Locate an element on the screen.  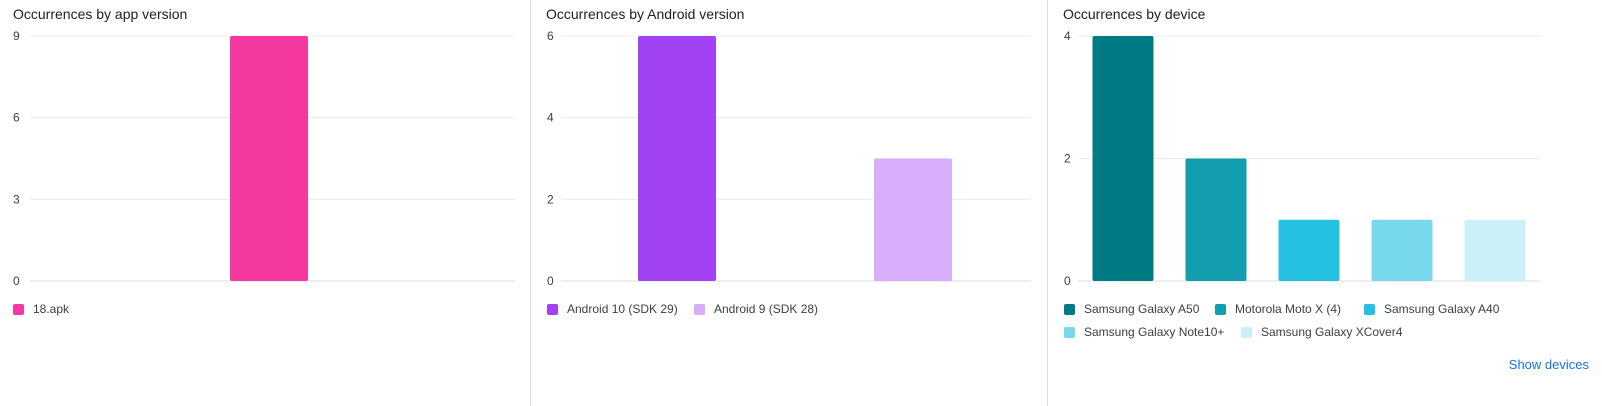
show-devices-link: Show devices is located at coordinates (1548, 364).